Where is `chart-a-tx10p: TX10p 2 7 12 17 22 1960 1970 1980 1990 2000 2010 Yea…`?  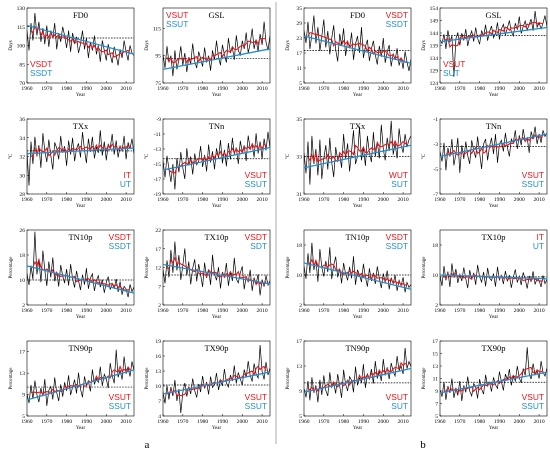
chart-a-tx10p: TX10p 2 7 12 17 22 1960 1970 1980 1990 2000 2010 Yea… is located at coordinates (208, 274).